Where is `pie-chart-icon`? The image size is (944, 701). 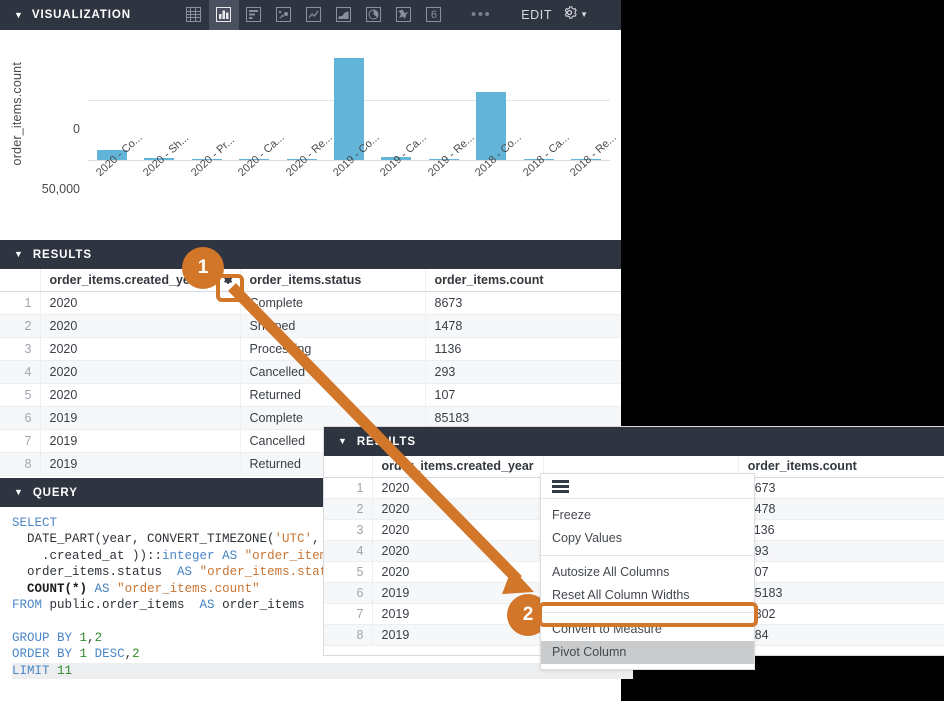
pie-chart-icon is located at coordinates (374, 15).